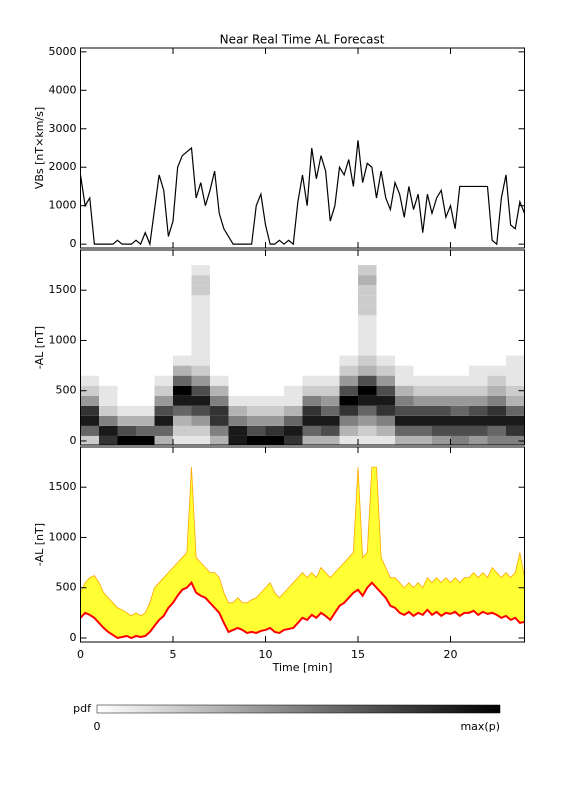 Image resolution: width=576 pixels, height=796 pixels. Describe the element at coordinates (266, 654) in the screenshot. I see `x-tick-label: 10` at that location.